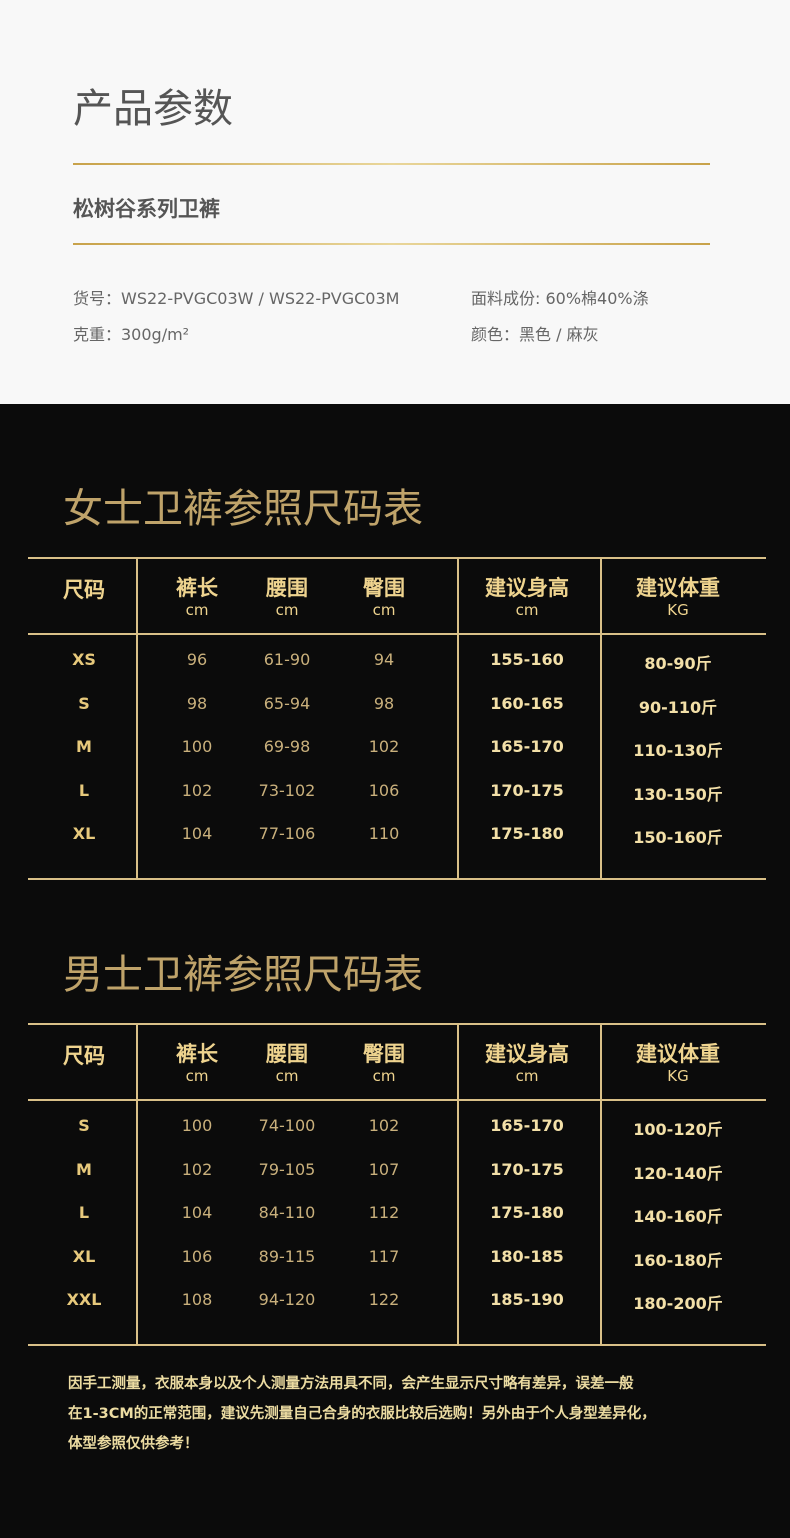 The width and height of the screenshot is (790, 1538). Describe the element at coordinates (678, 751) in the screenshot. I see `cell: 110-130斤` at that location.